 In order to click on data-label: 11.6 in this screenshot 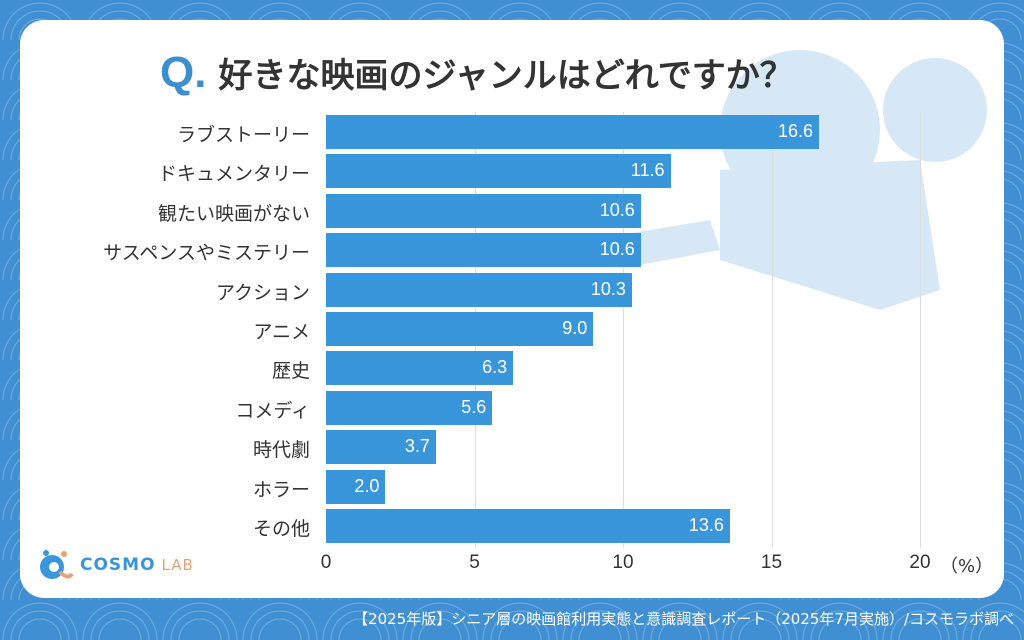, I will do `click(647, 170)`.